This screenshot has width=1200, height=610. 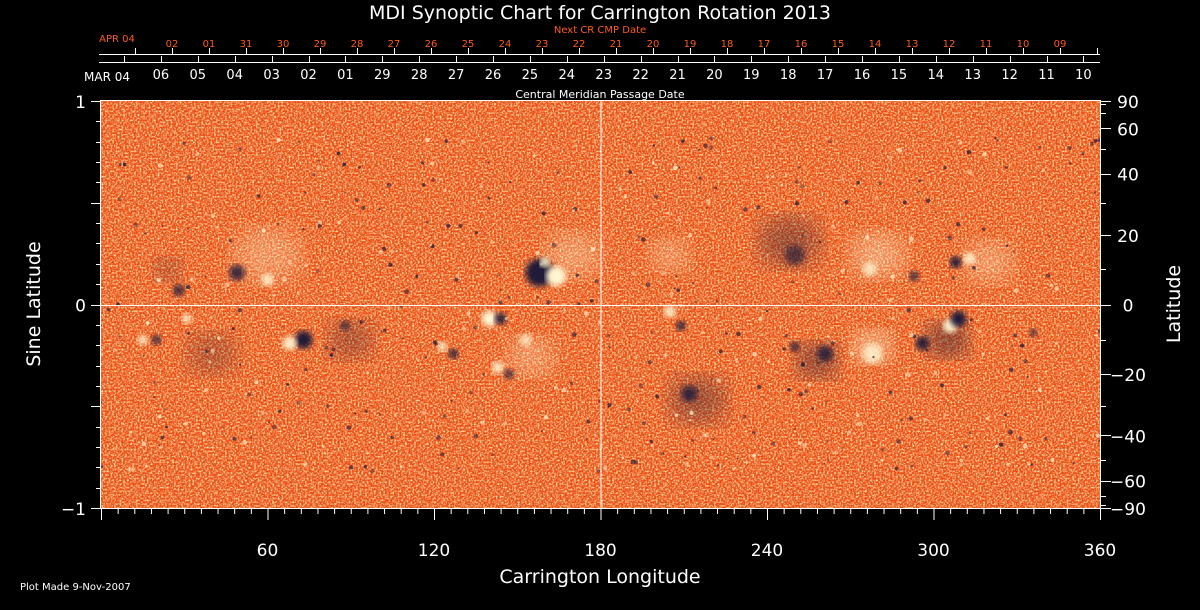 I want to click on y-axis-right: 90 60 40 20 0 −20 −40 −60 −90, so click(x=1123, y=306).